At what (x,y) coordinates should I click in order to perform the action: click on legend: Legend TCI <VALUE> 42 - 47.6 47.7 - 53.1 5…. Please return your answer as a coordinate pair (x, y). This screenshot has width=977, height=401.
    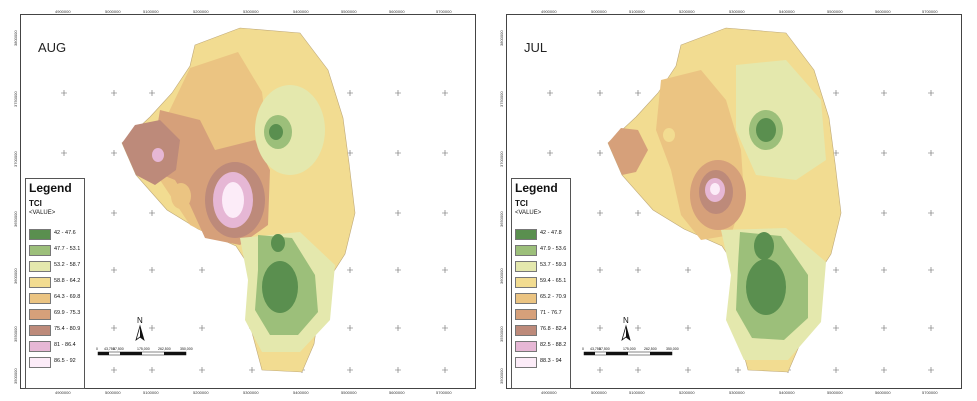
    Looking at the image, I should click on (55, 283).